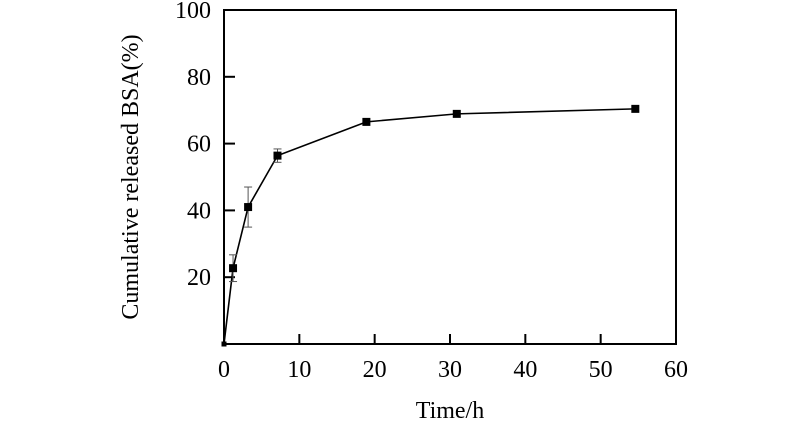  Describe the element at coordinates (199, 145) in the screenshot. I see `y-tick-label: 60` at that location.